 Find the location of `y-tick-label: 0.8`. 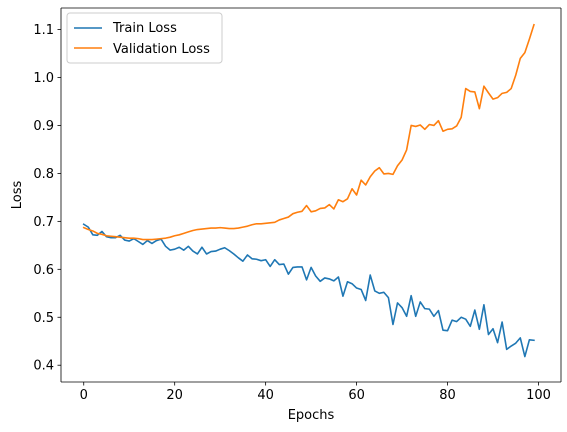

y-tick-label: 0.8 is located at coordinates (43, 174).